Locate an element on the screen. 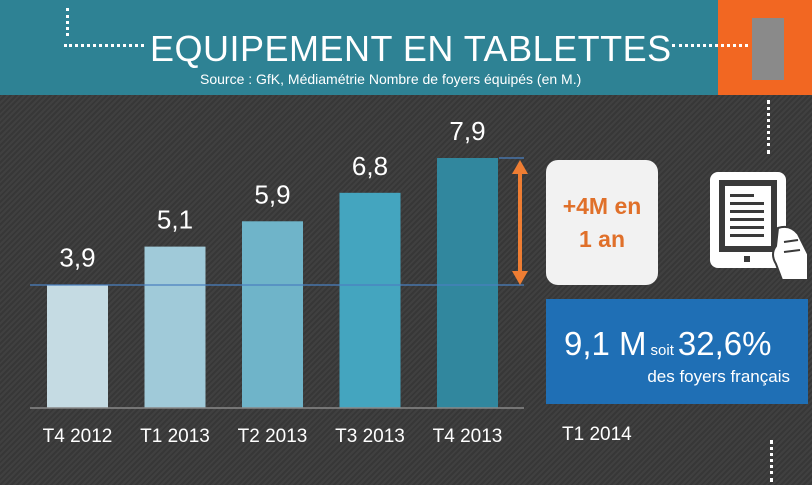  bar-t3-2013 is located at coordinates (370, 300).